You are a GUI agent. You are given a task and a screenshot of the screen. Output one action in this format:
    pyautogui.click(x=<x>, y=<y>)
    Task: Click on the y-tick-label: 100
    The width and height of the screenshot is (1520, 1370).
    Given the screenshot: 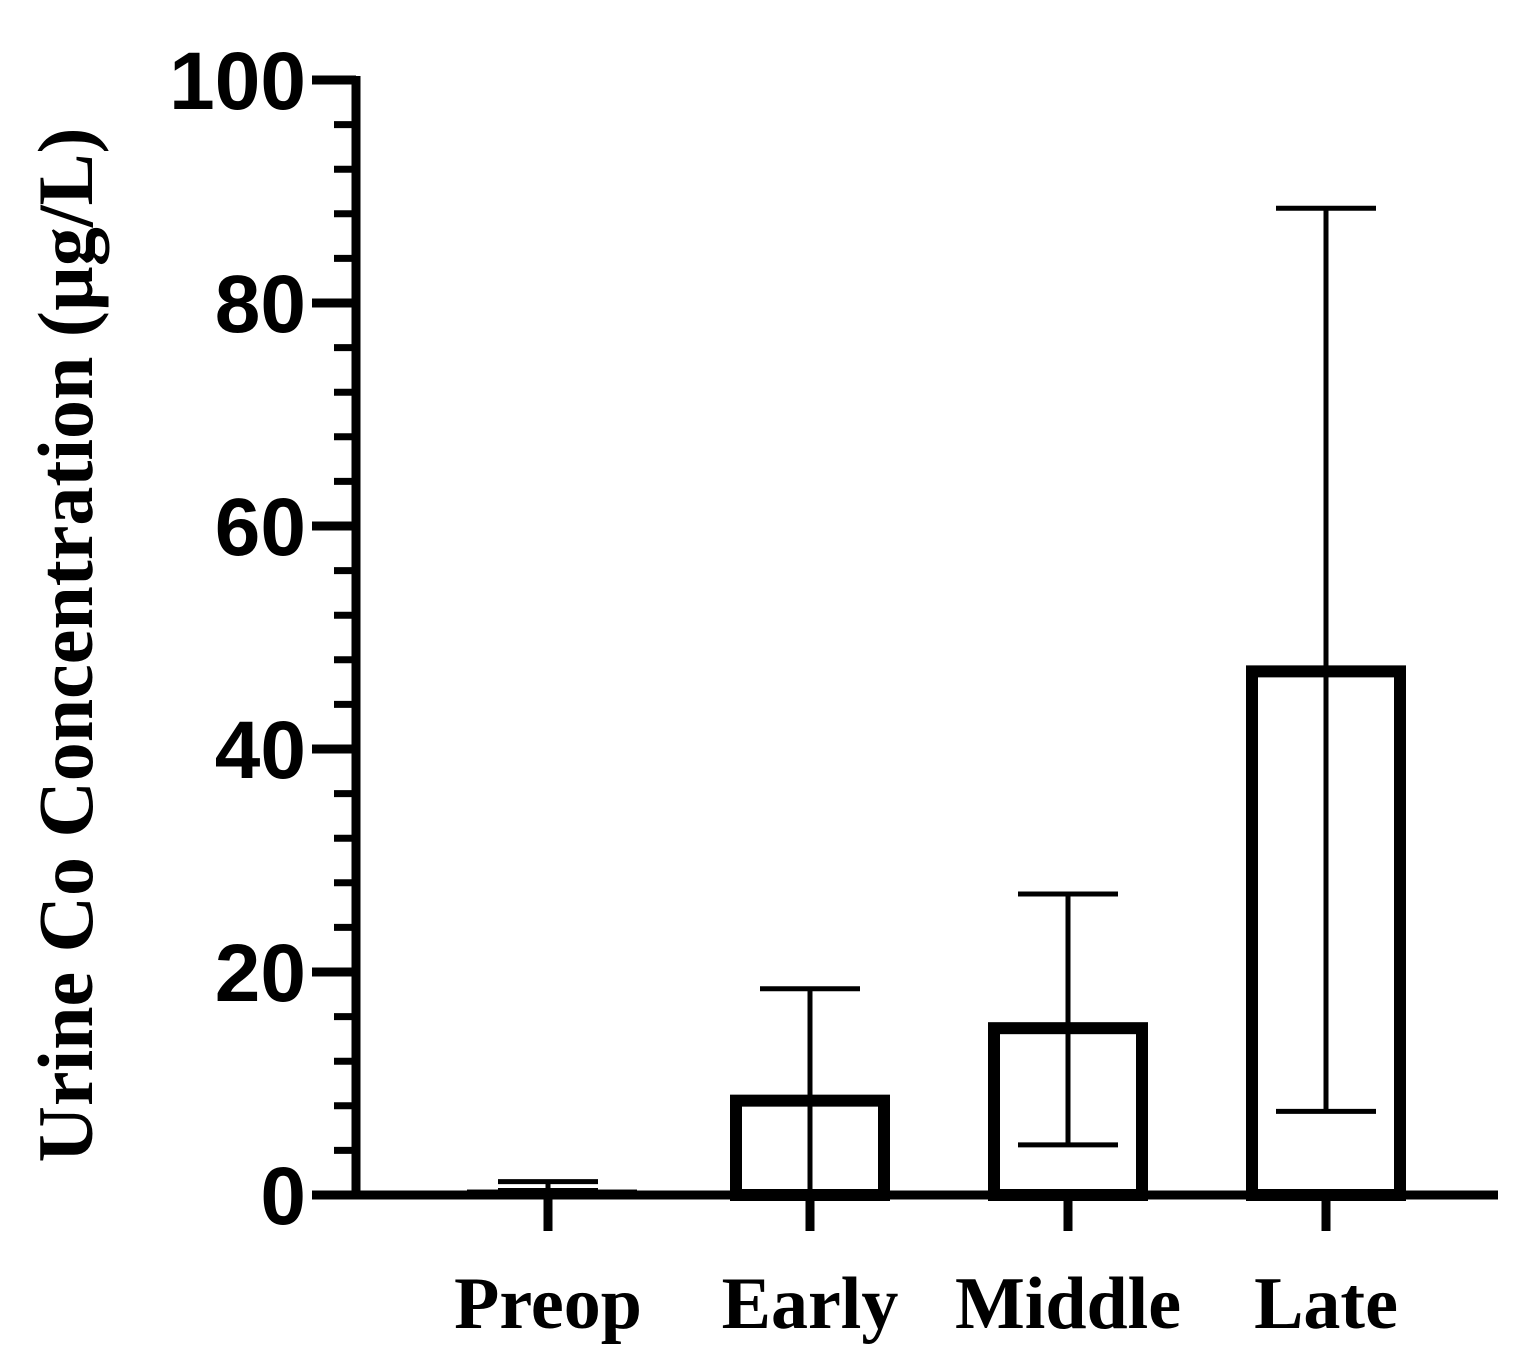 What is the action you would take?
    pyautogui.click(x=237, y=81)
    